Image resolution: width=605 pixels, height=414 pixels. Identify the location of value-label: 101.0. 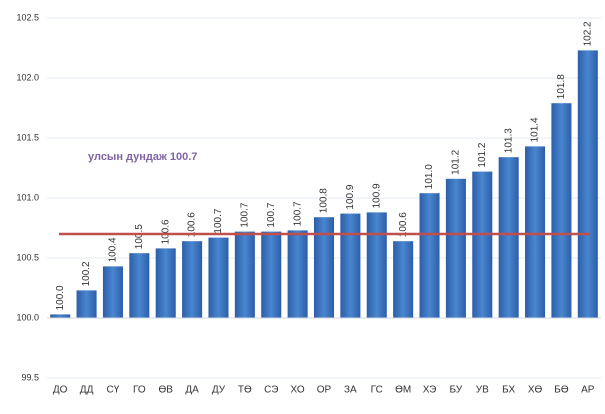
(429, 176).